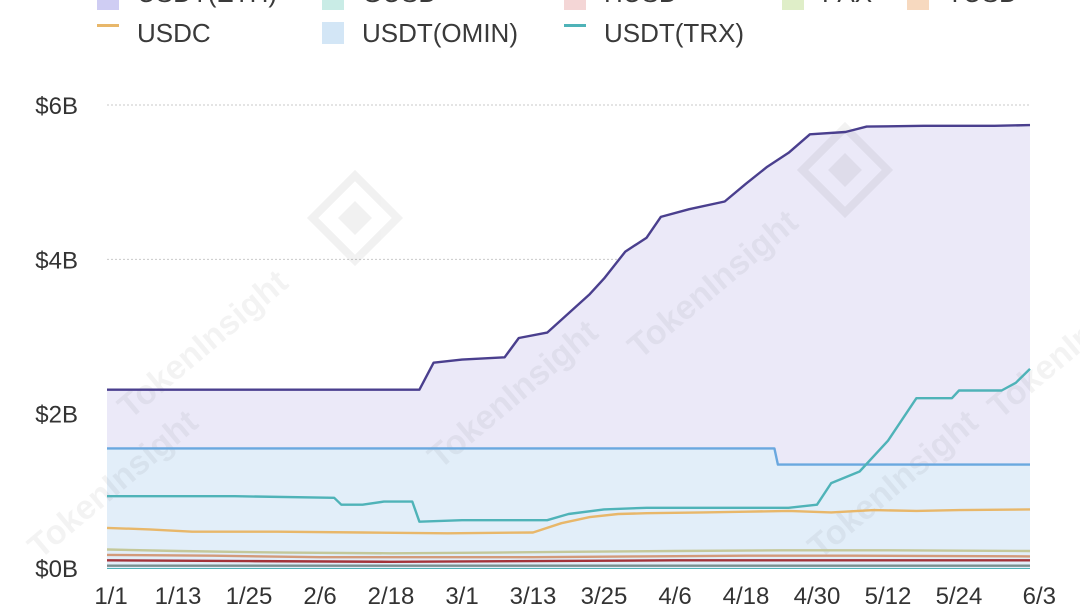 This screenshot has width=1080, height=607. Describe the element at coordinates (568, 556) in the screenshot. I see `series-line-tusd` at that location.